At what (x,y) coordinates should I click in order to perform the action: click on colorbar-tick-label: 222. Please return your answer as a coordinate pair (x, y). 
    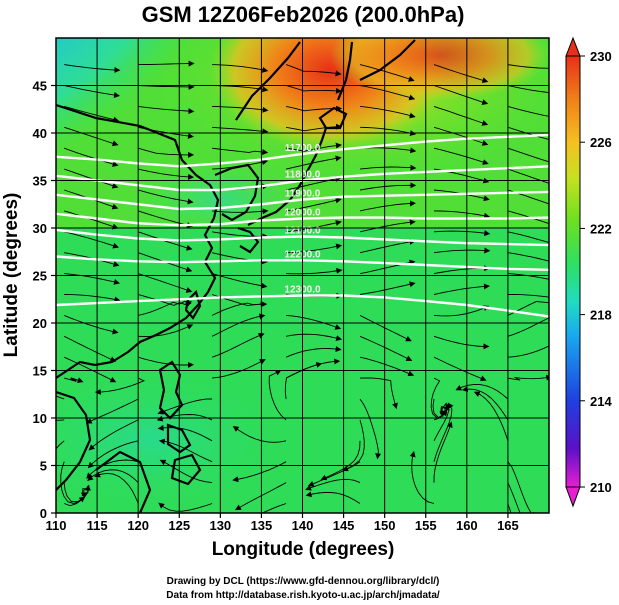
    Looking at the image, I should click on (601, 228).